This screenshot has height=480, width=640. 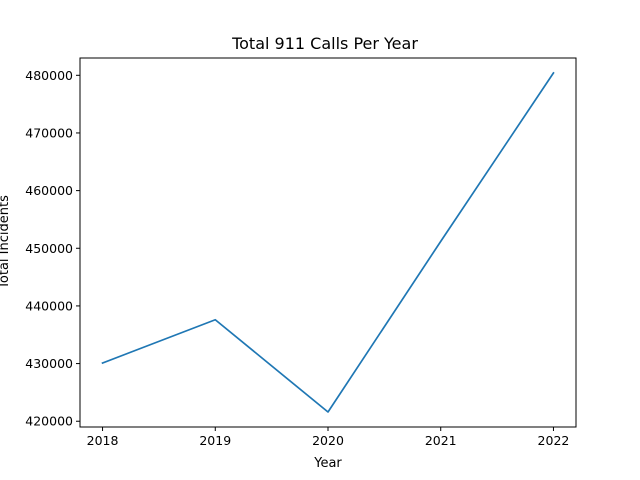 I want to click on x-axis-label: Year, so click(x=327, y=463).